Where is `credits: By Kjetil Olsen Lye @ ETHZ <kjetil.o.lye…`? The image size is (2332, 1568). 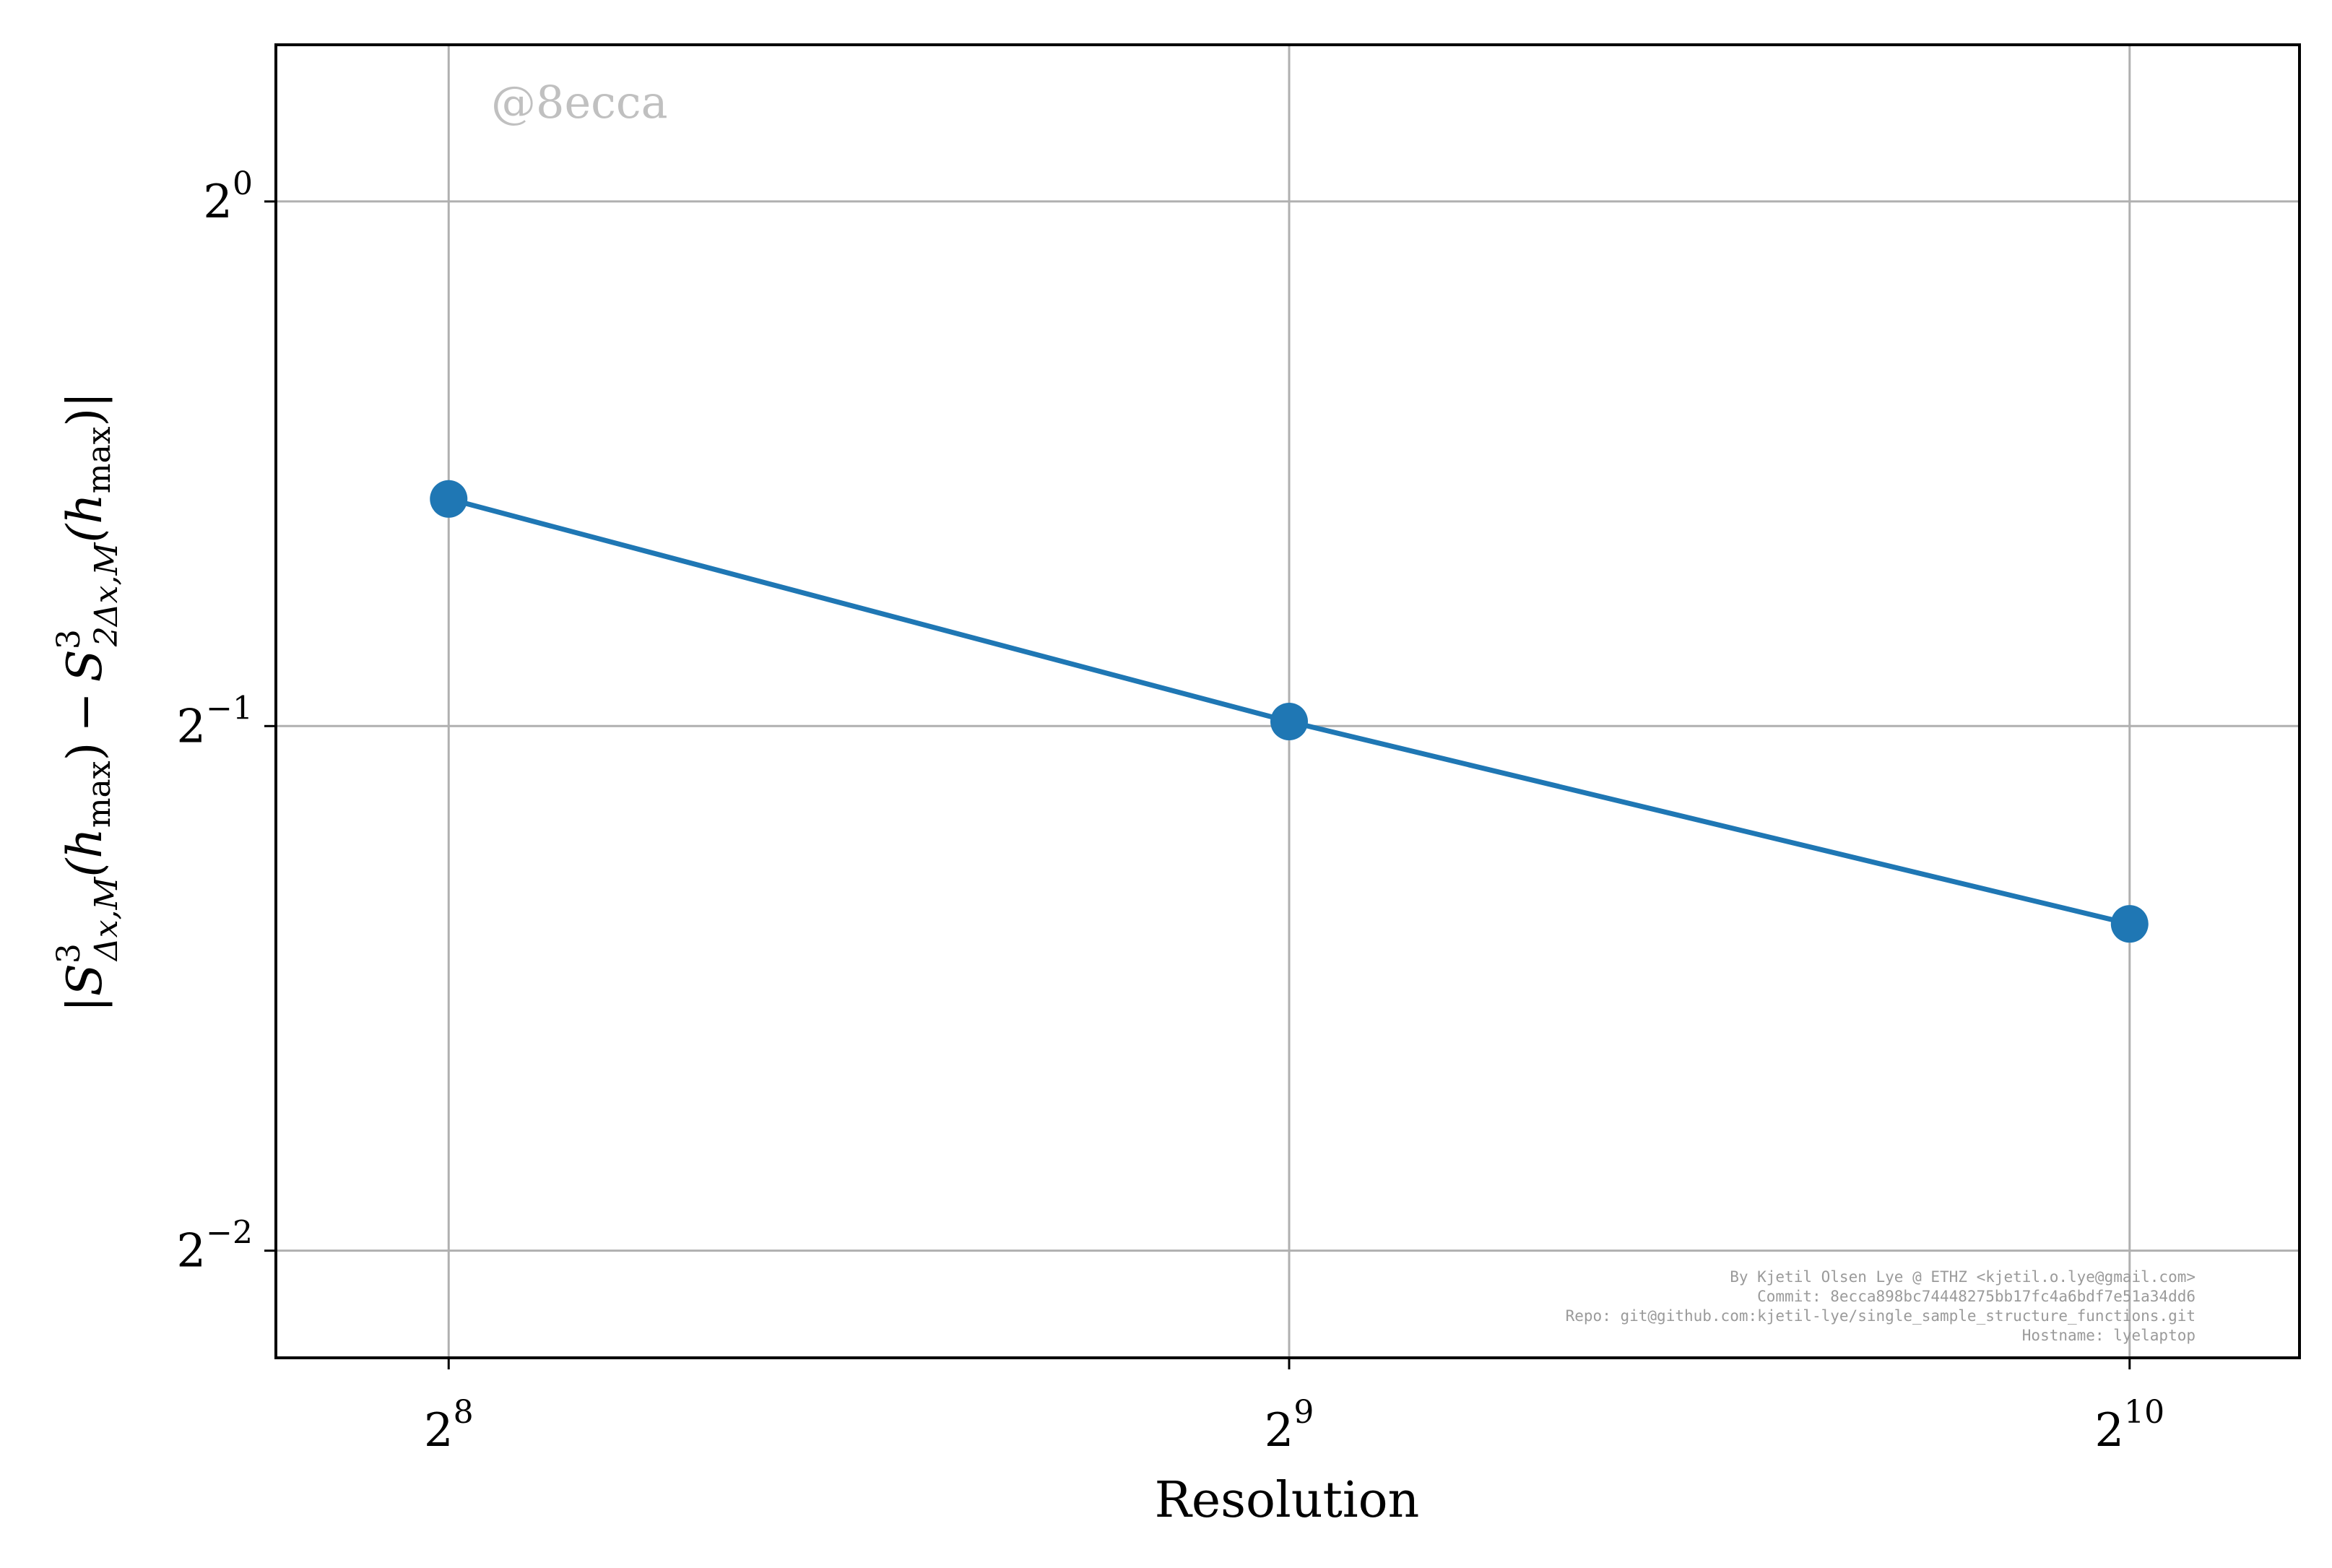
credits: By Kjetil Olsen Lye @ ETHZ <kjetil.o.lye… is located at coordinates (1881, 1306).